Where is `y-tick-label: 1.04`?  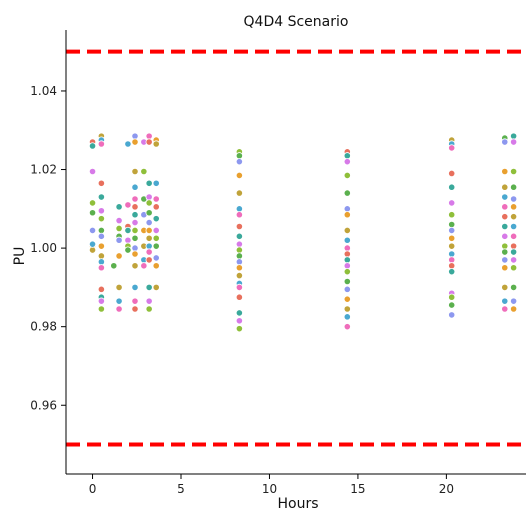 y-tick-label: 1.04 is located at coordinates (43, 91).